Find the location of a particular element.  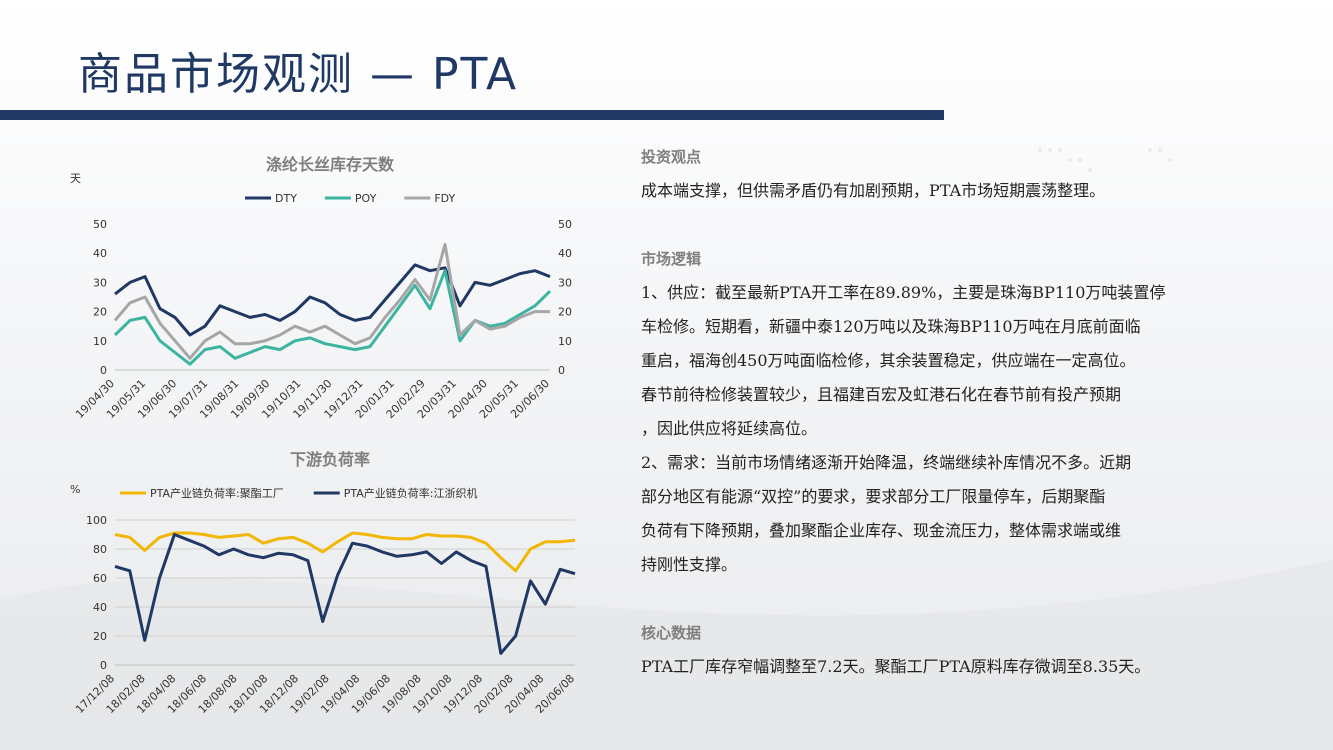

legend-label: FDY is located at coordinates (444, 198).